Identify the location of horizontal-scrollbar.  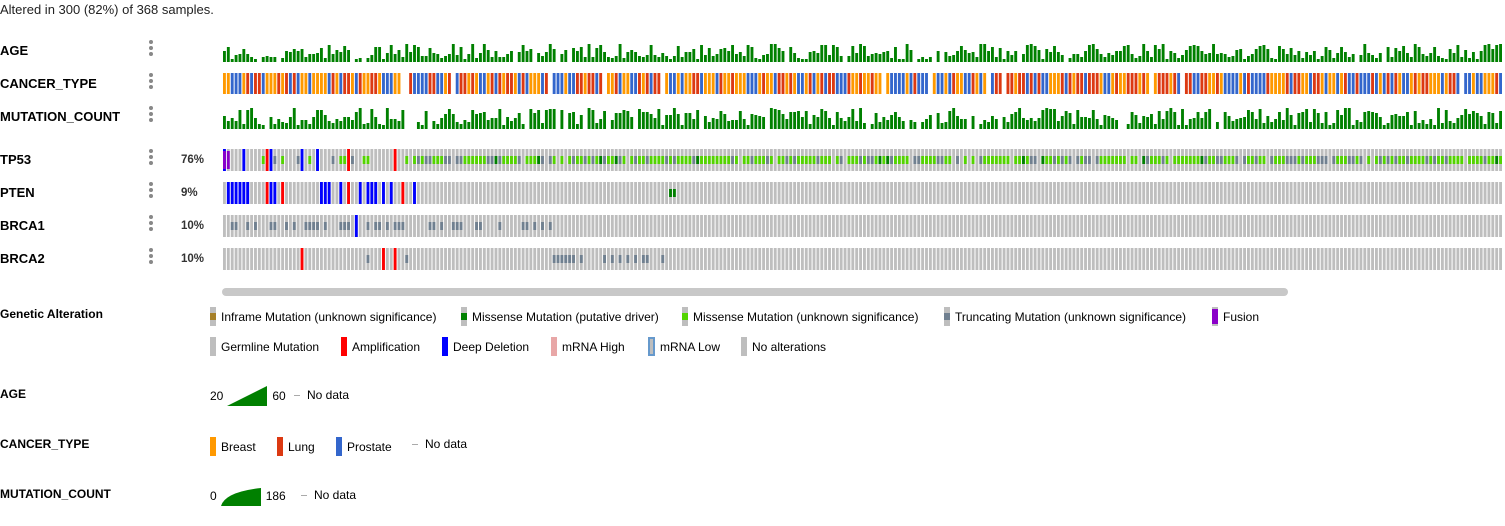
(755, 292).